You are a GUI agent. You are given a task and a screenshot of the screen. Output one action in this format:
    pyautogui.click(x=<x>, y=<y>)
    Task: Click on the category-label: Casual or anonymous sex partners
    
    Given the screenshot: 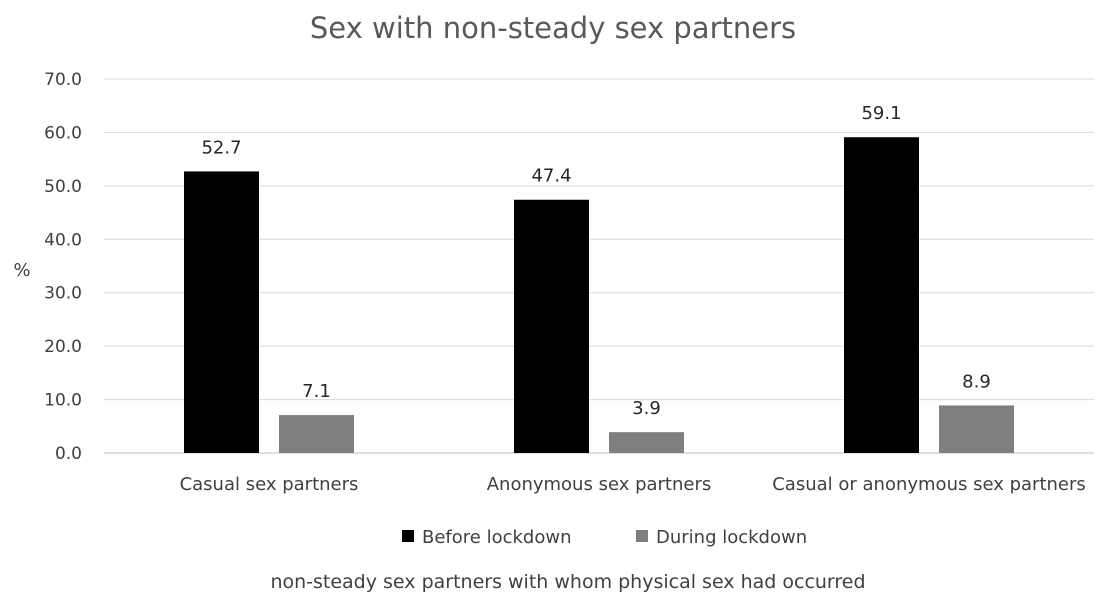 What is the action you would take?
    pyautogui.click(x=929, y=484)
    